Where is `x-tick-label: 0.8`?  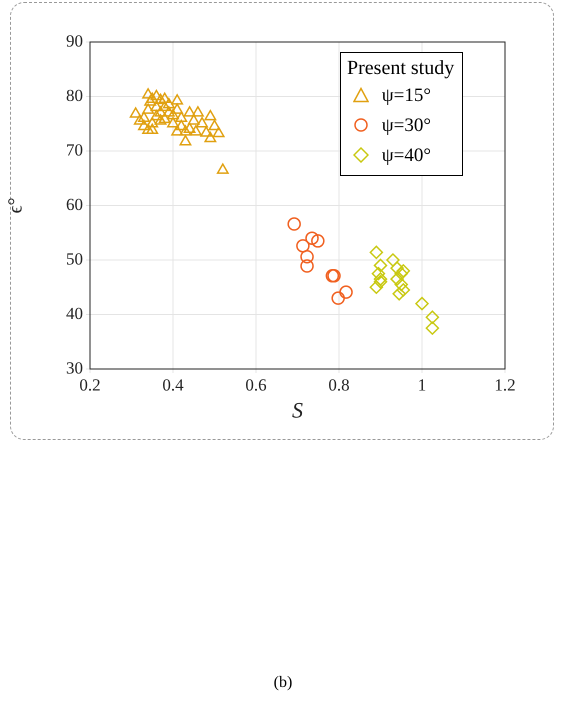 x-tick-label: 0.8 is located at coordinates (339, 385).